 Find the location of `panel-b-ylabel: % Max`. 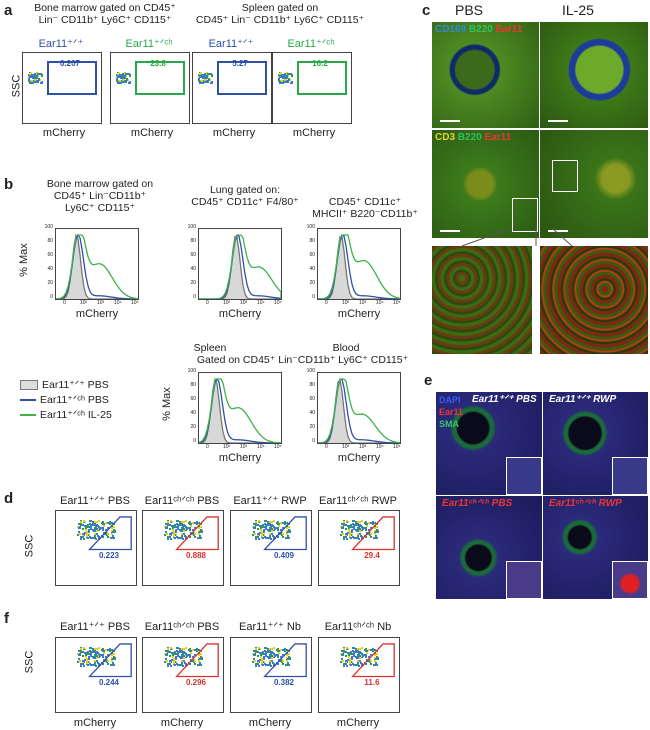

panel-b-ylabel: % Max is located at coordinates (166, 404).